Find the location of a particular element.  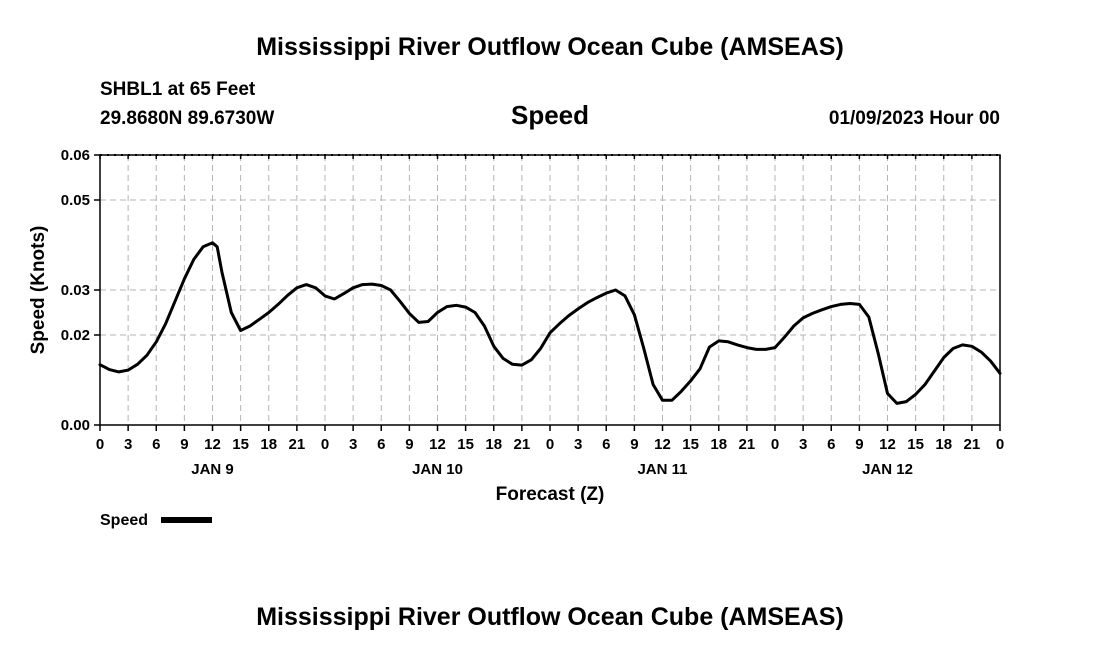

datetime-label: 01/09/2023 Hour 00 is located at coordinates (914, 118).